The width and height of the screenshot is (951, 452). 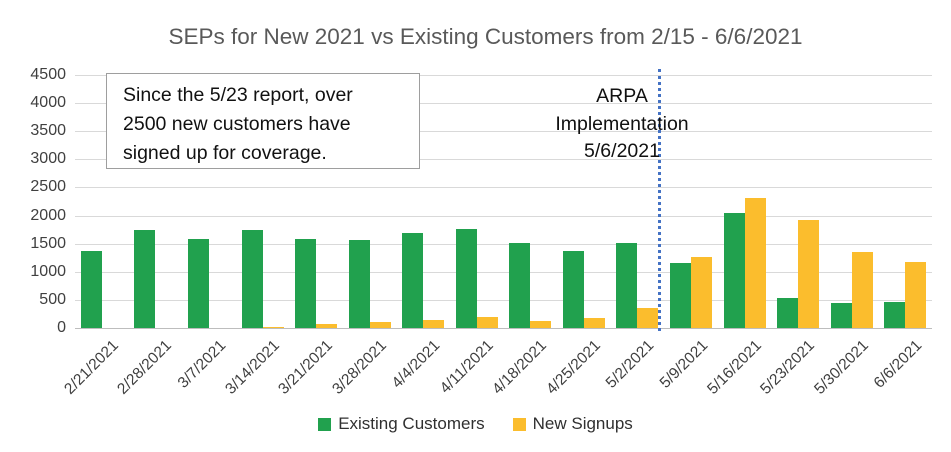 I want to click on y-axis-tick-label: 1500, so click(x=48, y=243).